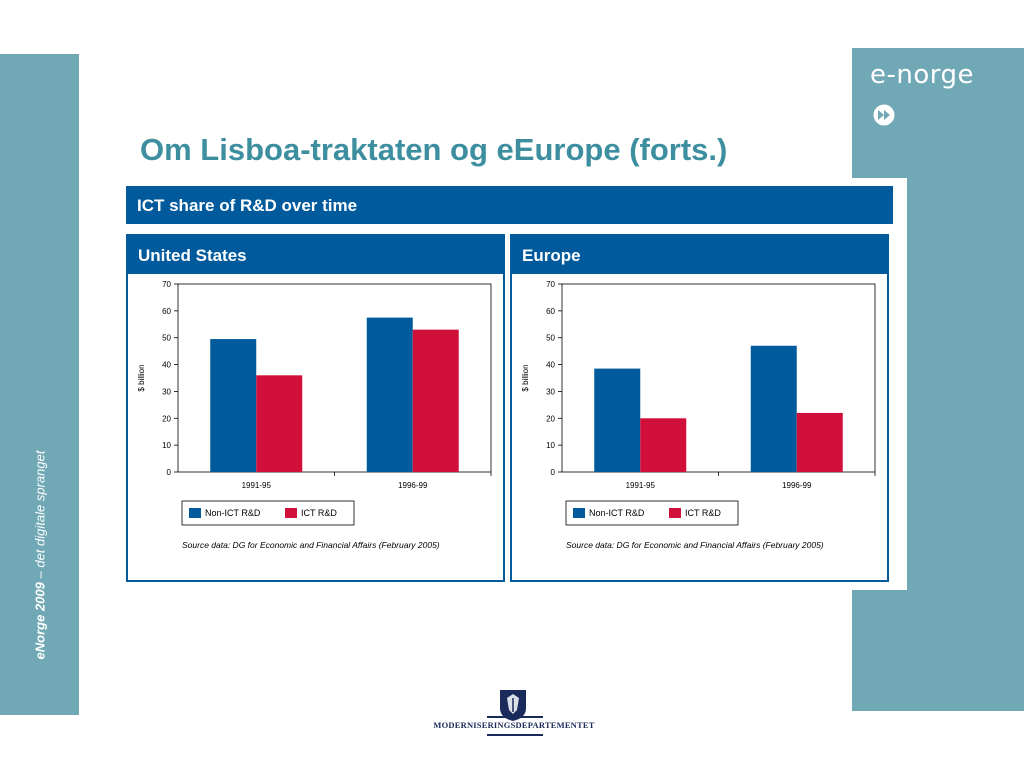 The image size is (1024, 768). I want to click on e-norge-logo: e-norge, so click(930, 78).